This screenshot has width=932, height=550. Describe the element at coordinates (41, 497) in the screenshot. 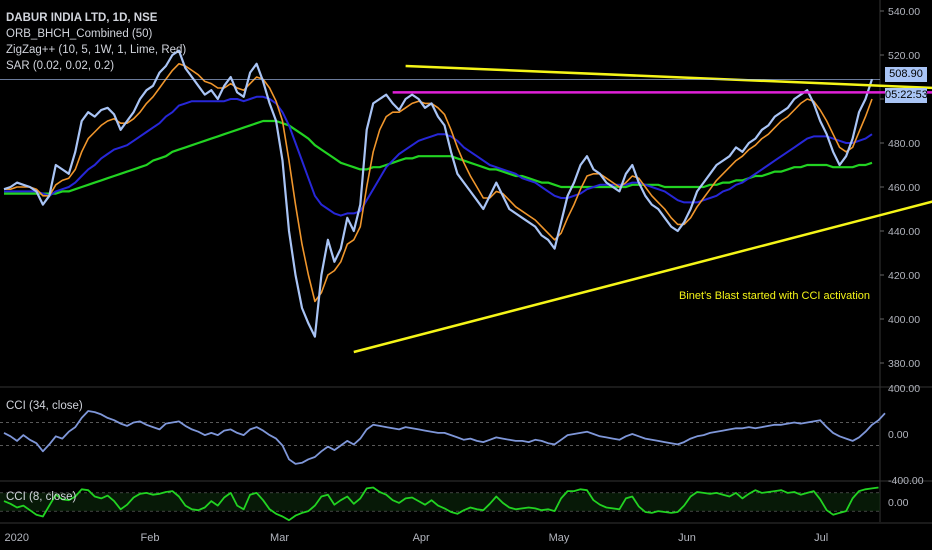

I see `cci8-legend: CCI (8, close)` at that location.